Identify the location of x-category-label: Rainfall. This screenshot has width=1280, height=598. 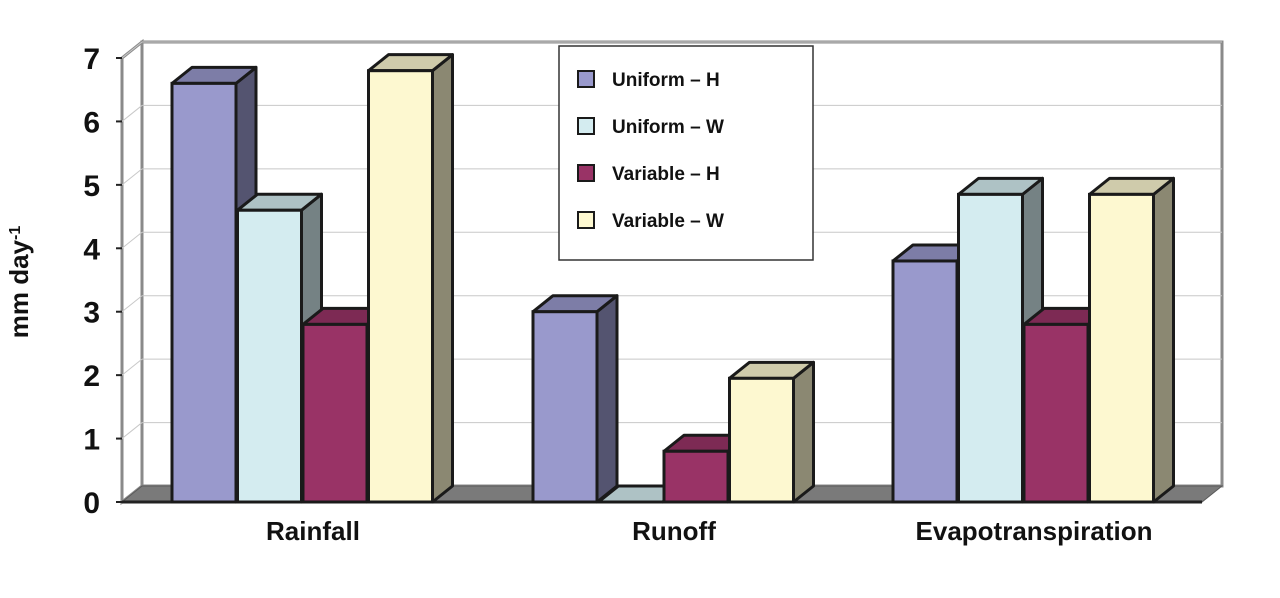
(313, 531).